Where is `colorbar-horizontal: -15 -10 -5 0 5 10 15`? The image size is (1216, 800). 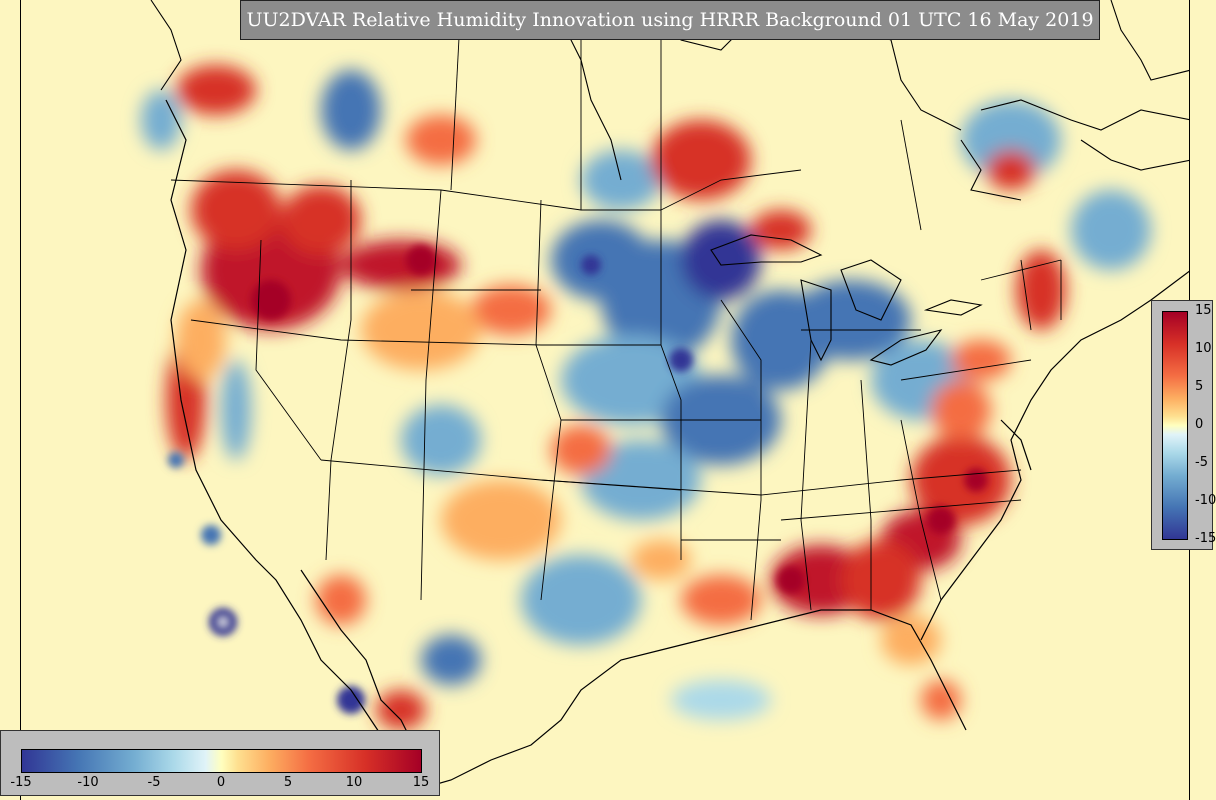 colorbar-horizontal: -15 -10 -5 0 5 10 15 is located at coordinates (220, 763).